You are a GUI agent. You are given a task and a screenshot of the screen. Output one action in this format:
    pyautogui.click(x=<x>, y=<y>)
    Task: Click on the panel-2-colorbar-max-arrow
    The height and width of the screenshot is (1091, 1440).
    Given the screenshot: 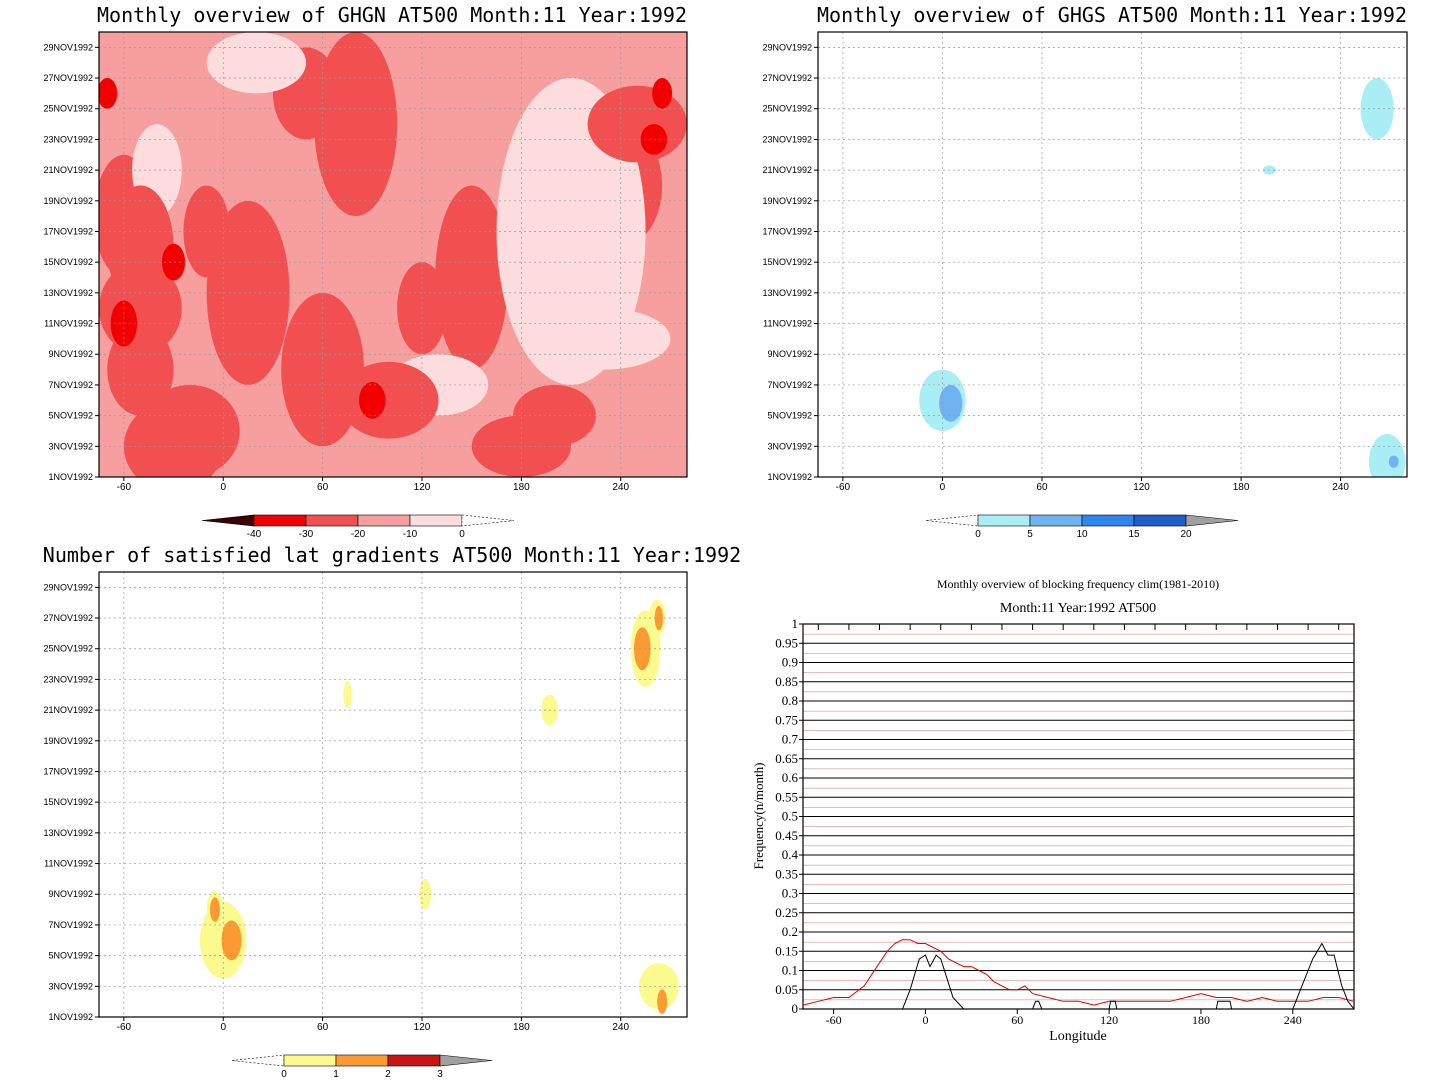 What is the action you would take?
    pyautogui.click(x=466, y=1060)
    